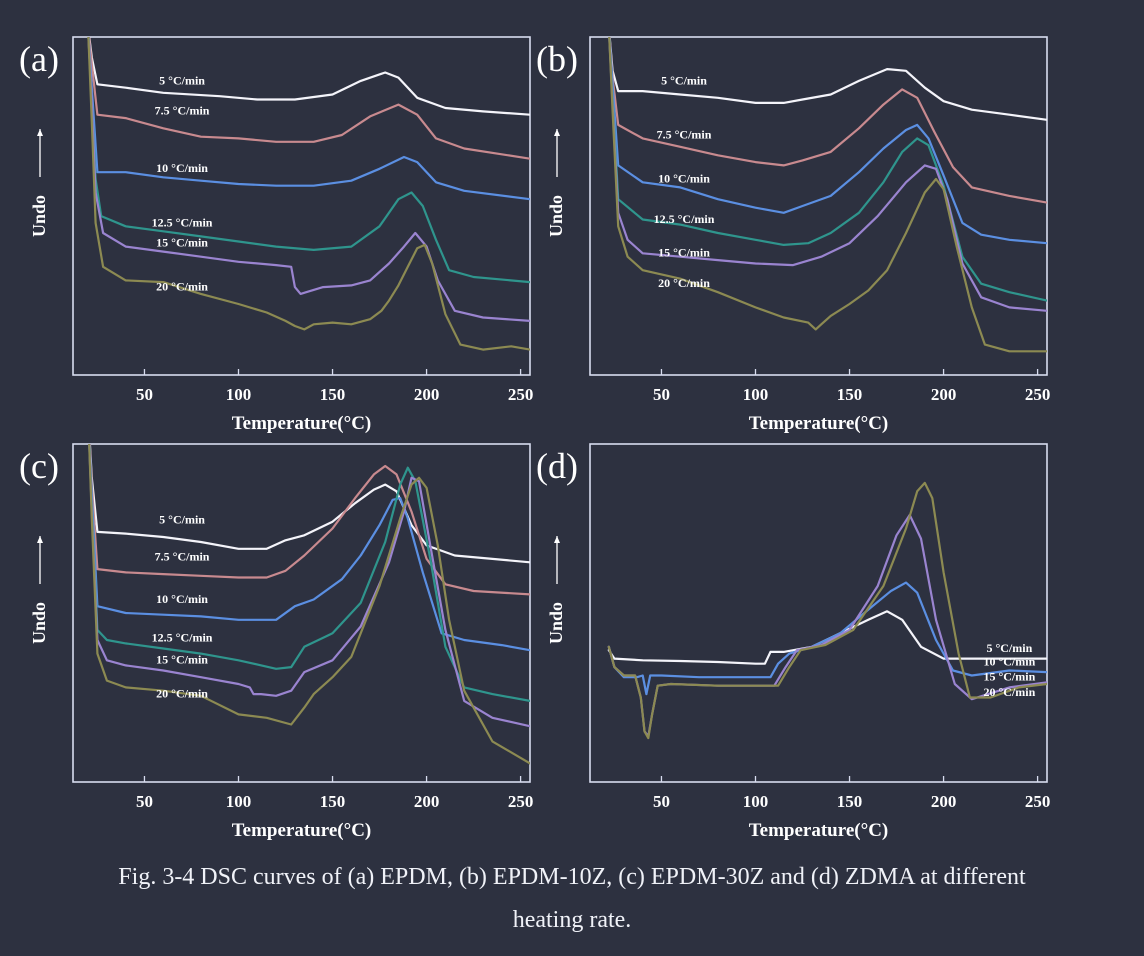  What do you see at coordinates (39, 59) in the screenshot?
I see `panel-label: (a)` at bounding box center [39, 59].